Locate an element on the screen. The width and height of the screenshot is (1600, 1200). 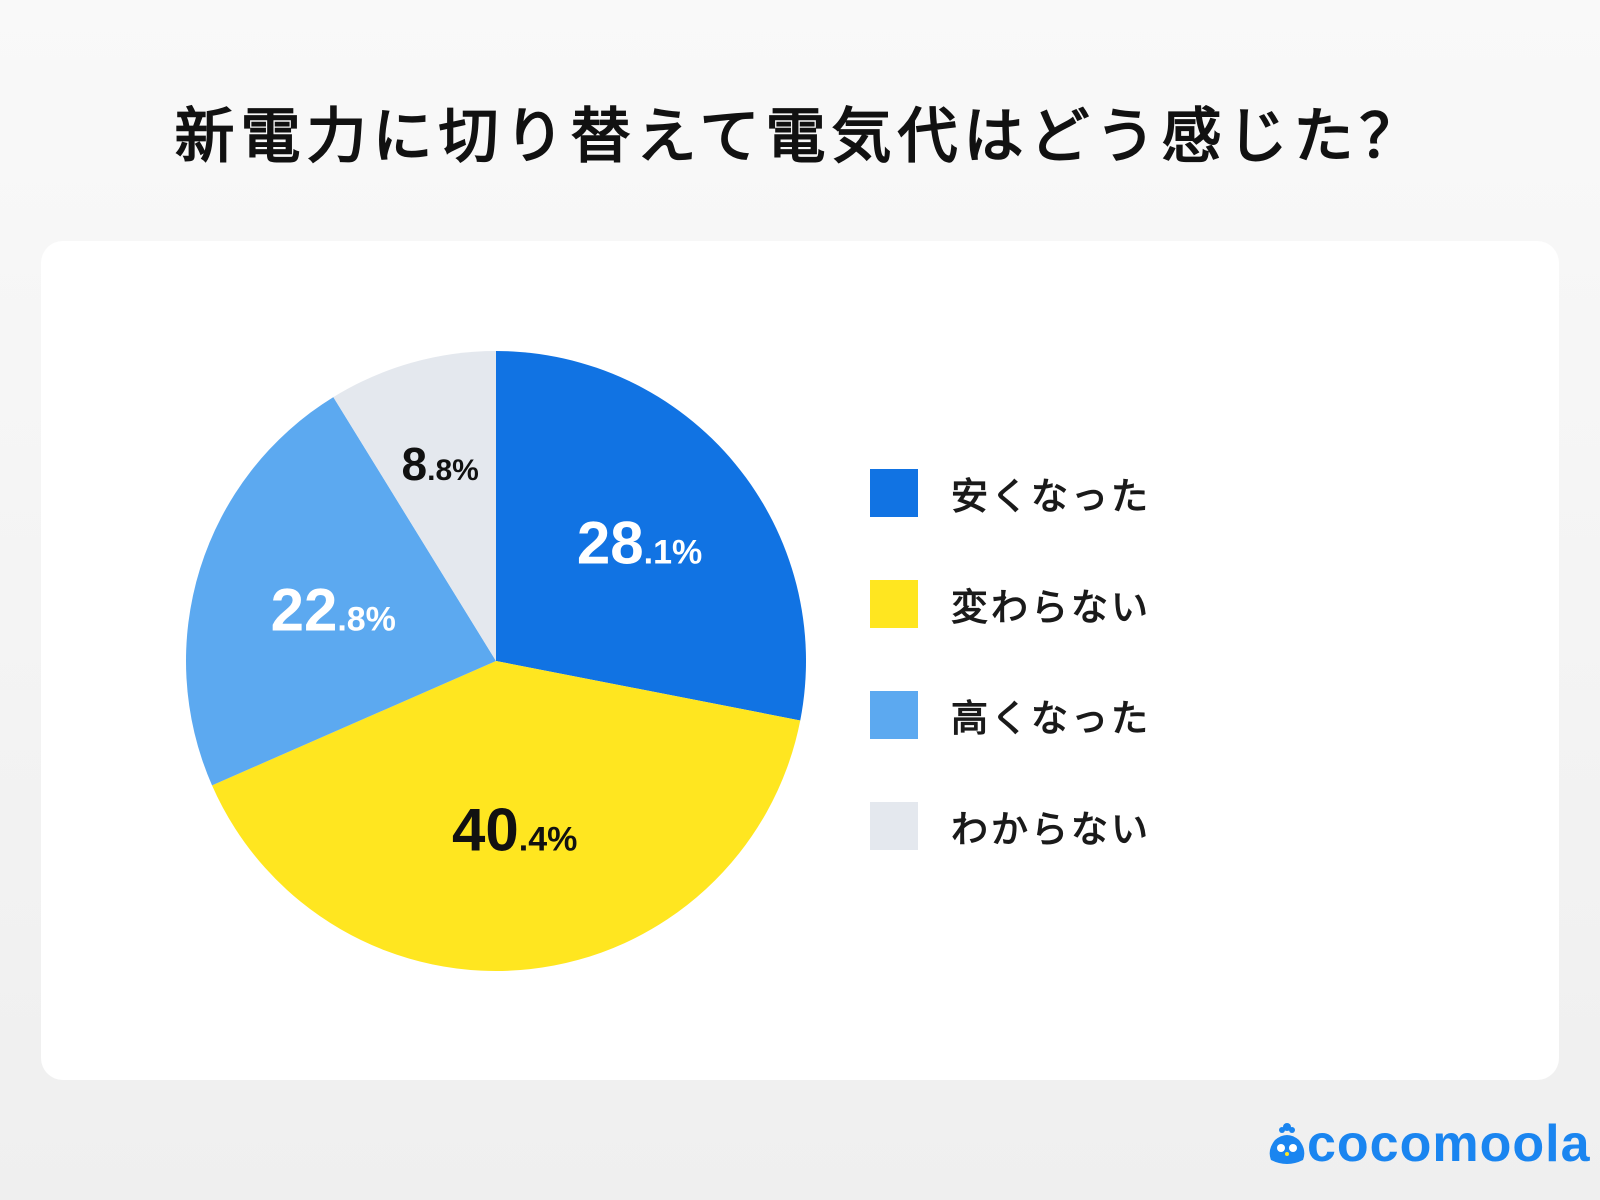
slice-label: 28.1% is located at coordinates (639, 542).